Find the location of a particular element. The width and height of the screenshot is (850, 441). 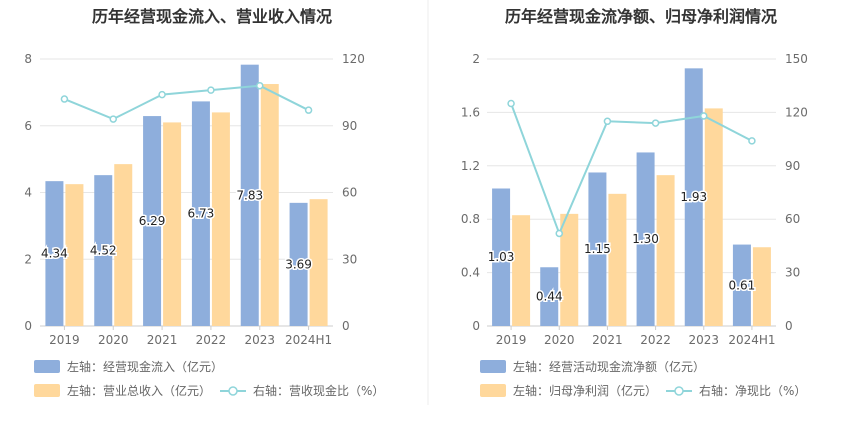

bar-data-label: 0.61 is located at coordinates (742, 285).